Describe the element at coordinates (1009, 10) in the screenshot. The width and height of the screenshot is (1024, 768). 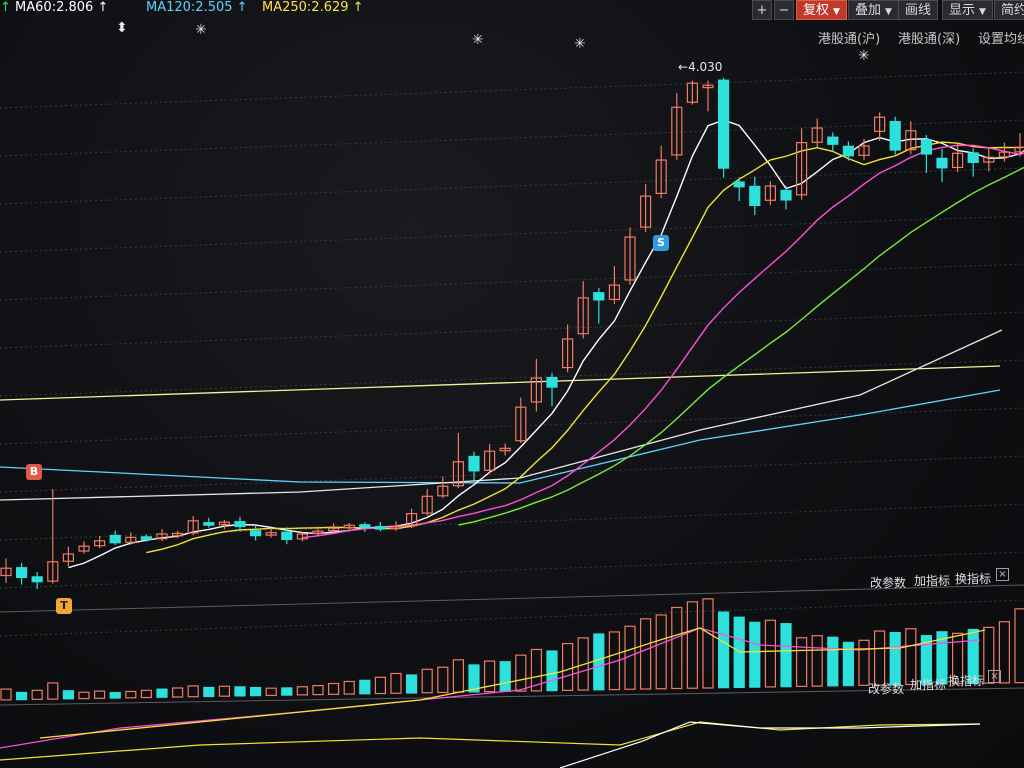
I see `simple-mode-button: 简约` at that location.